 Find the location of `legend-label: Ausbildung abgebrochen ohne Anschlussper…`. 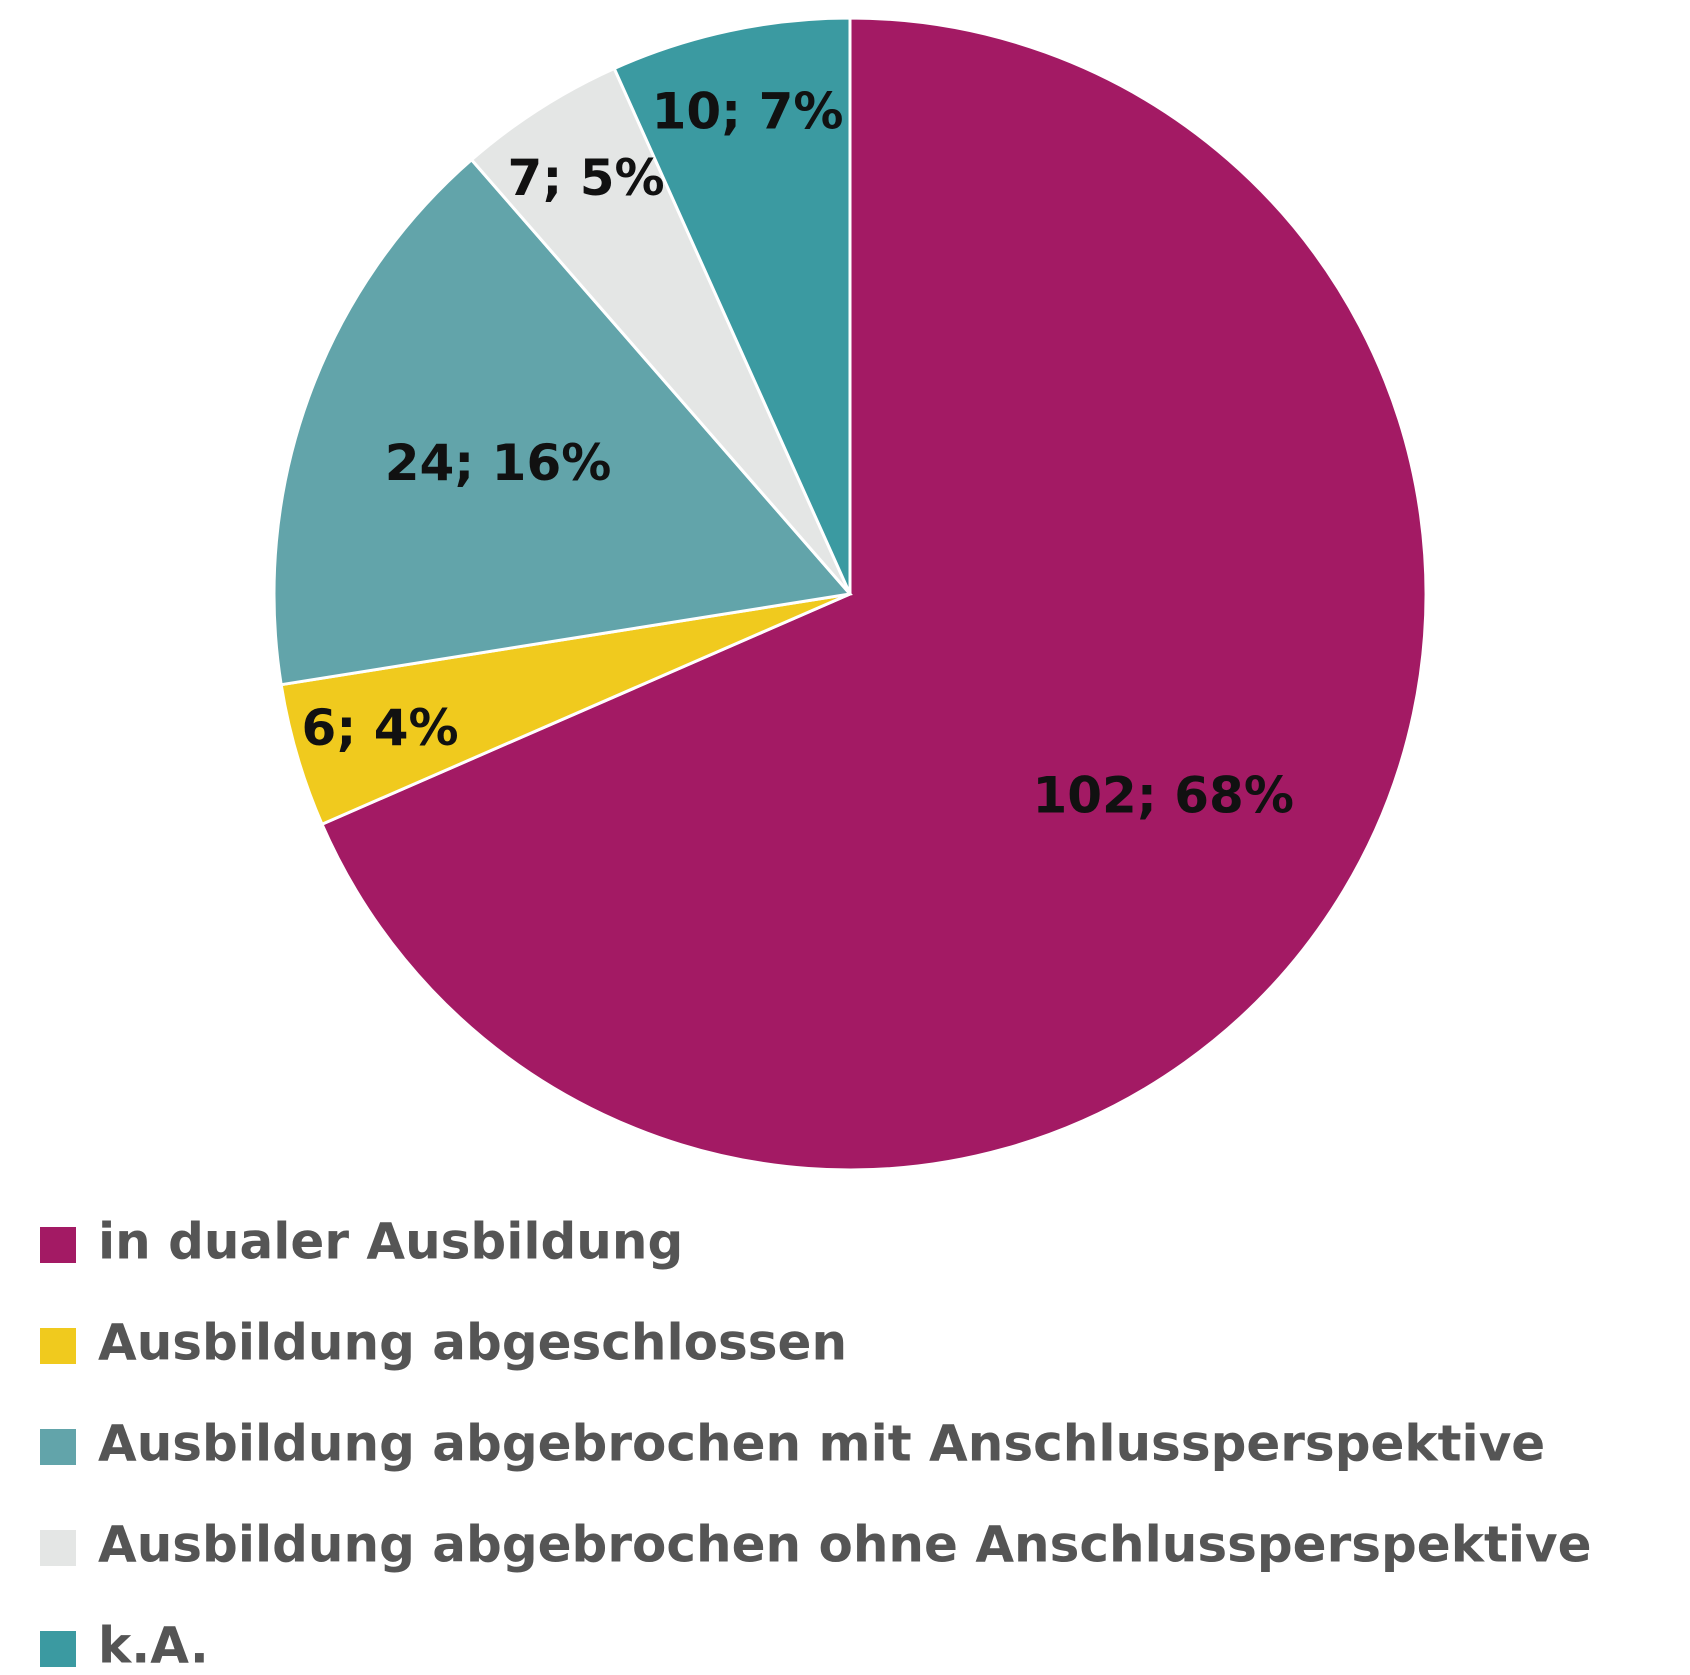

legend-label: Ausbildung abgebrochen ohne Anschlussper… is located at coordinates (845, 1545).